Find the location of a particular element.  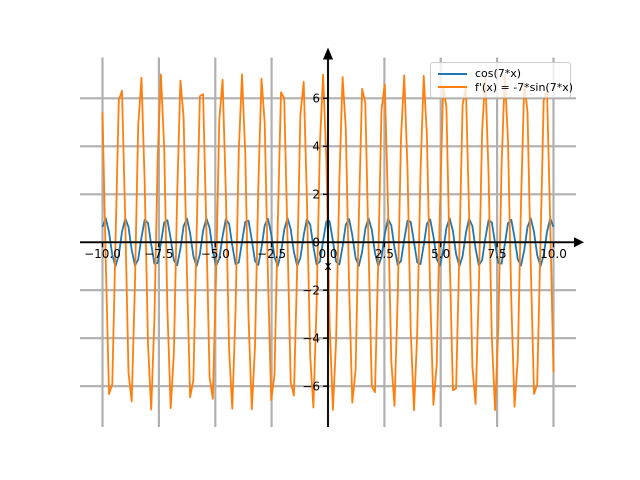

x-tick-label: 0.0 is located at coordinates (327, 254).